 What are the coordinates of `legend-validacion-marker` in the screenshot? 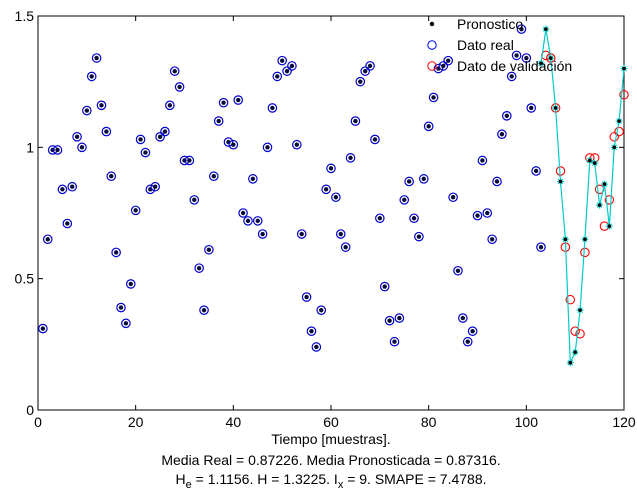 It's located at (432, 66).